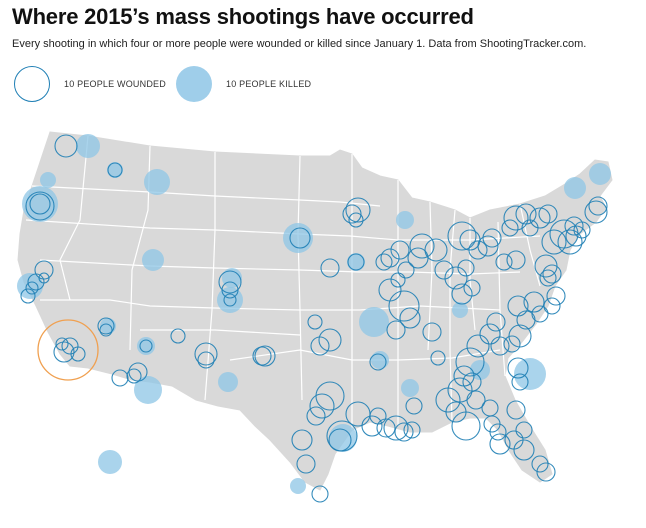 The height and width of the screenshot is (528, 646). What do you see at coordinates (32, 84) in the screenshot?
I see `wounded-circle-icon` at bounding box center [32, 84].